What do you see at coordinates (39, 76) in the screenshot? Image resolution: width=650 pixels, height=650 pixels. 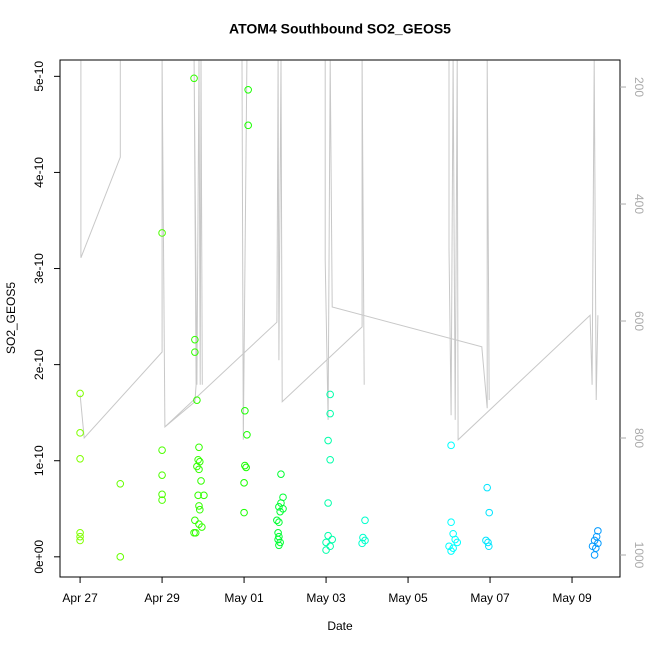 I see `y-tick-label: 5e-10` at bounding box center [39, 76].